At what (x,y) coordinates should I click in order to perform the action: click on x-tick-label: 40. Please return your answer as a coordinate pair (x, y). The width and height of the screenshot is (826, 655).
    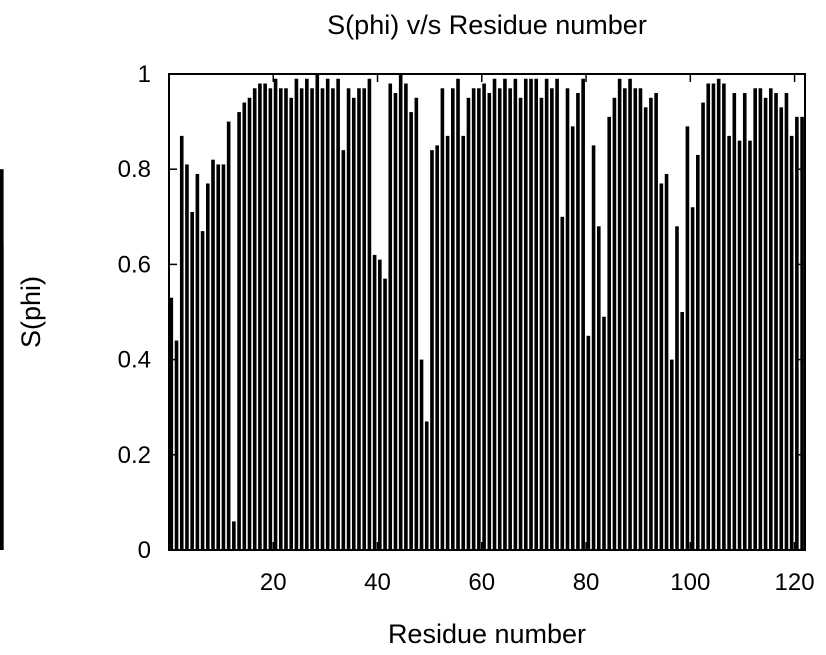
    Looking at the image, I should click on (377, 582).